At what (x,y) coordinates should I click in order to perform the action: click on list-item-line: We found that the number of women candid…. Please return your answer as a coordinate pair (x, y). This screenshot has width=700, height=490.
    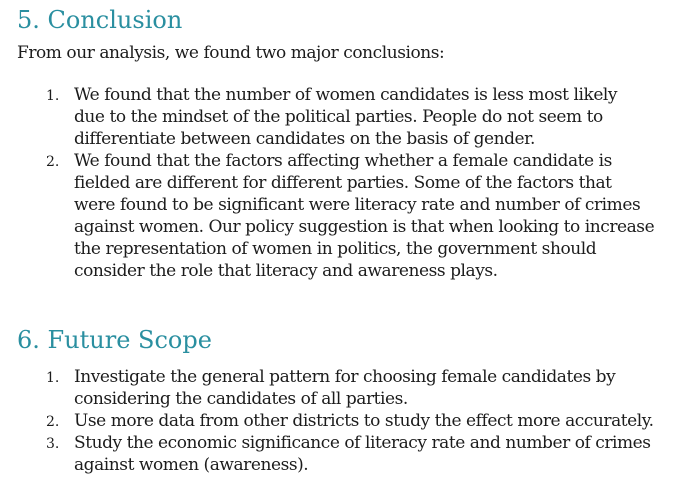
    Looking at the image, I should click on (346, 95).